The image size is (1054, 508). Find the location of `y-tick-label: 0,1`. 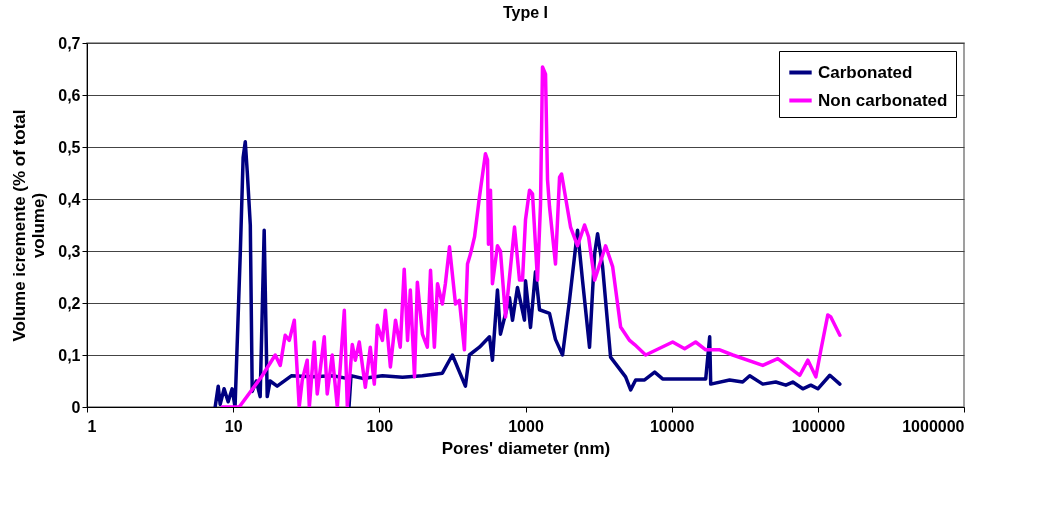

y-tick-label: 0,1 is located at coordinates (69, 355).